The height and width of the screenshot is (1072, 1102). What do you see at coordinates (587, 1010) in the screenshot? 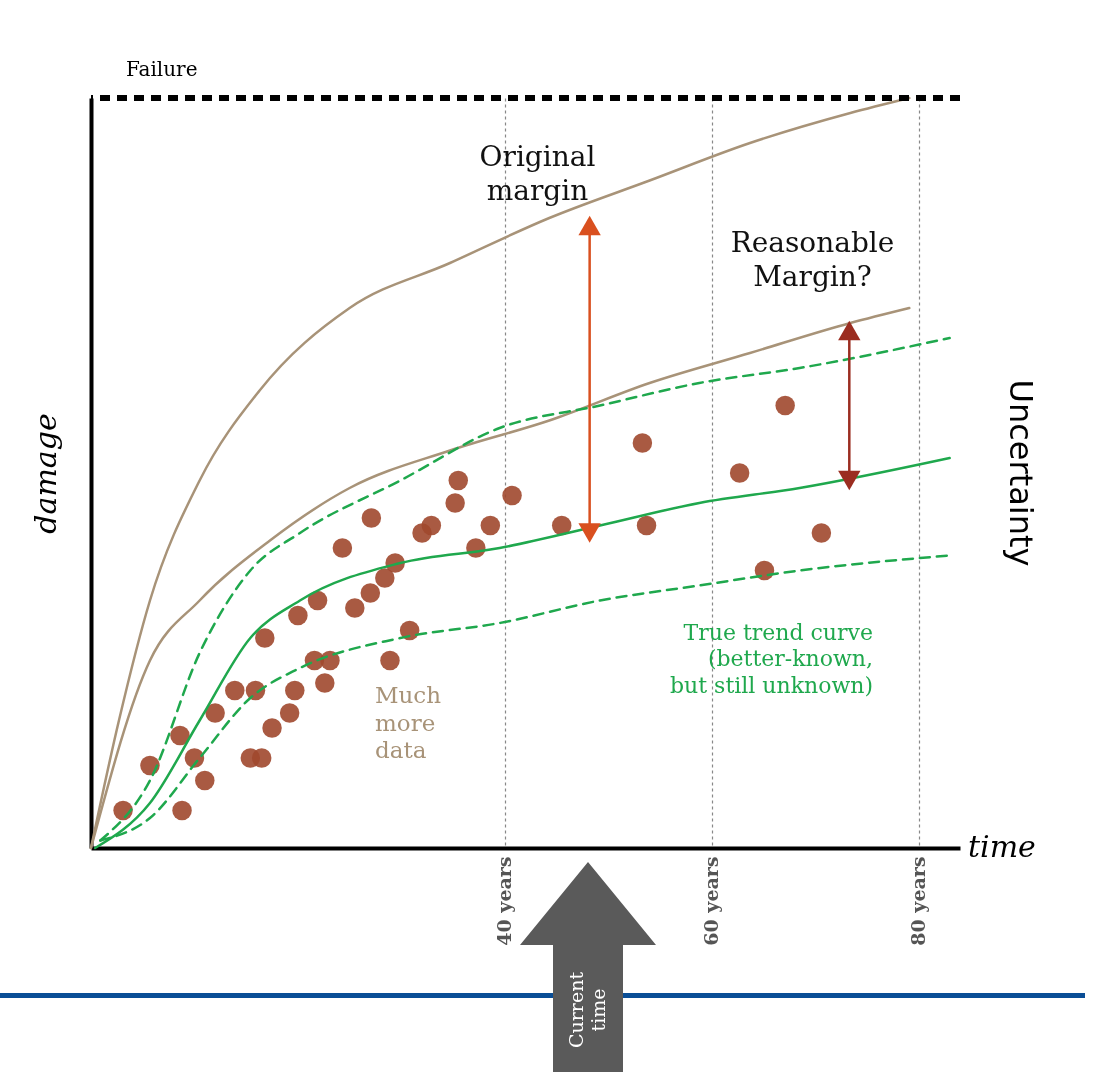
I see `text: Current time` at bounding box center [587, 1010].